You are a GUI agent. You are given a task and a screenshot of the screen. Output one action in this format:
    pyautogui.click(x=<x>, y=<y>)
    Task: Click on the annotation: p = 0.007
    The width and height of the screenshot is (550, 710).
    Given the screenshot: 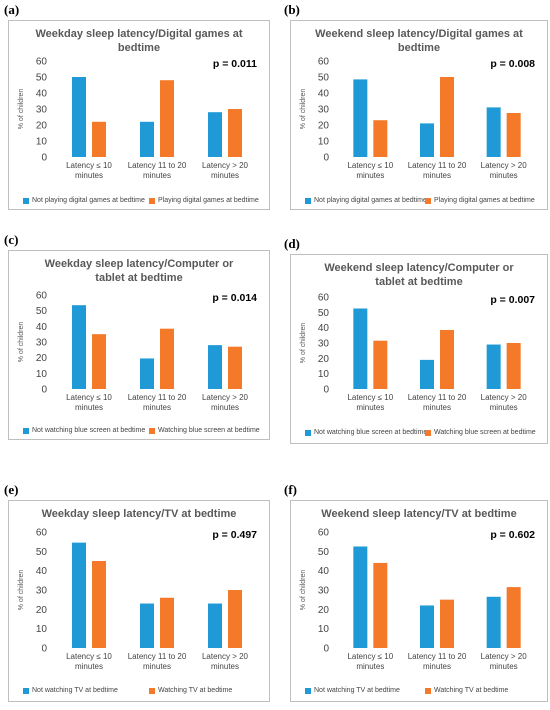 What is the action you would take?
    pyautogui.click(x=512, y=300)
    